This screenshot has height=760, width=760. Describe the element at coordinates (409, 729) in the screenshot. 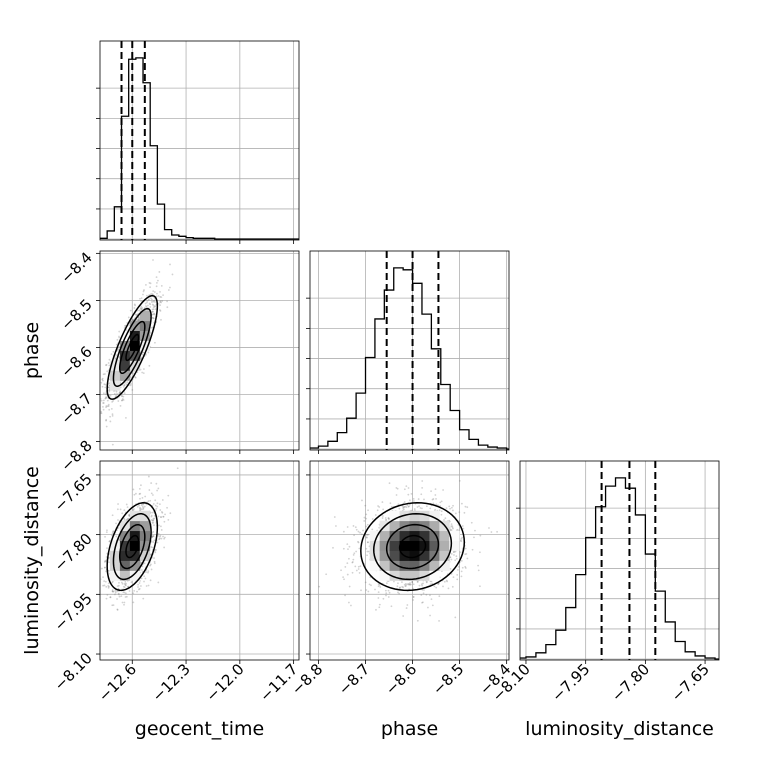

I see `xlabel-phase: phase` at that location.